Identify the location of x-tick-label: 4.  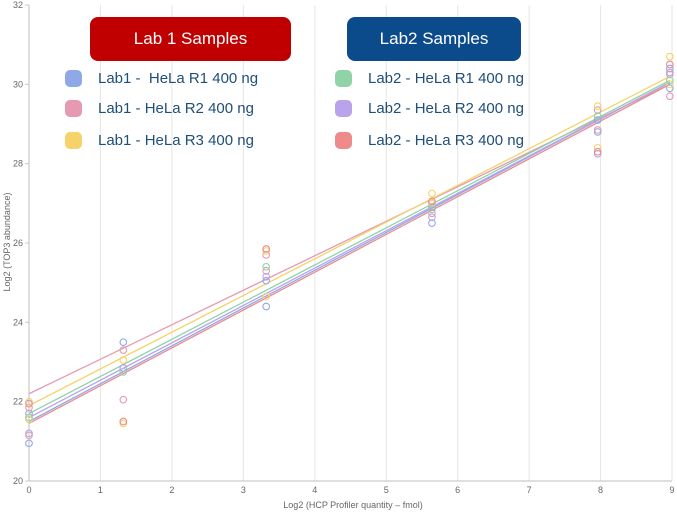
(314, 490).